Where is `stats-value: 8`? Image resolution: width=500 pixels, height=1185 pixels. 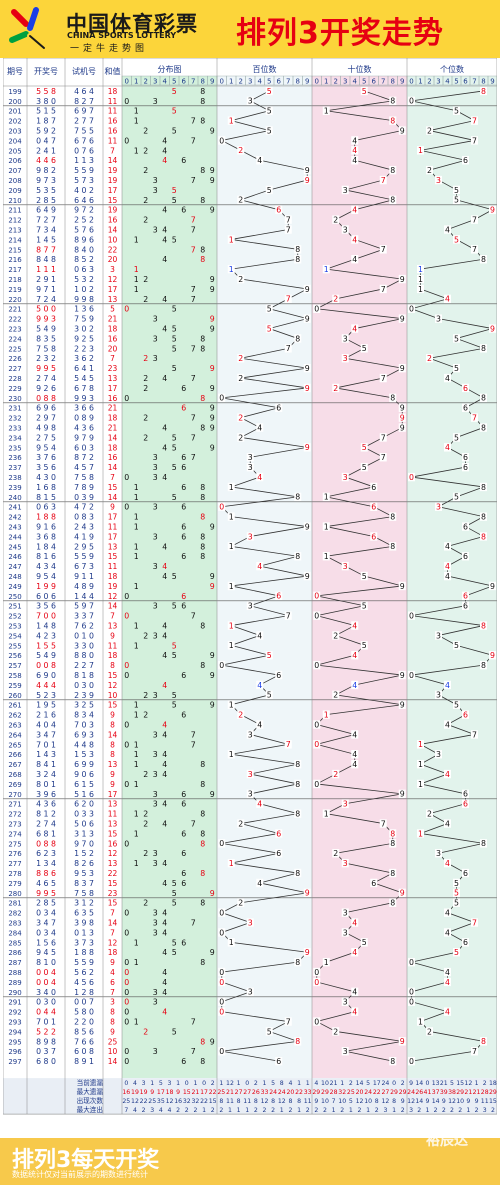 stats-value: 8 is located at coordinates (256, 1101).